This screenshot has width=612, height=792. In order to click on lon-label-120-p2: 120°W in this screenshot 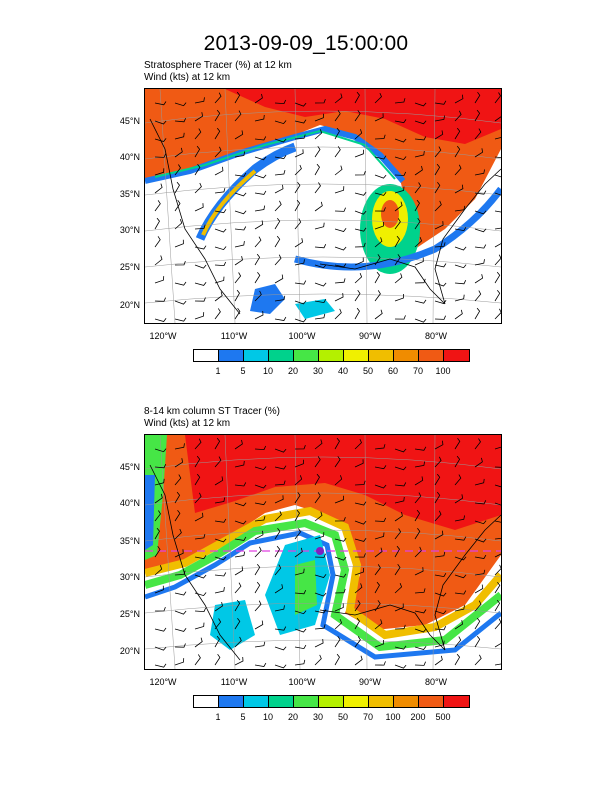, I will do `click(163, 682)`.